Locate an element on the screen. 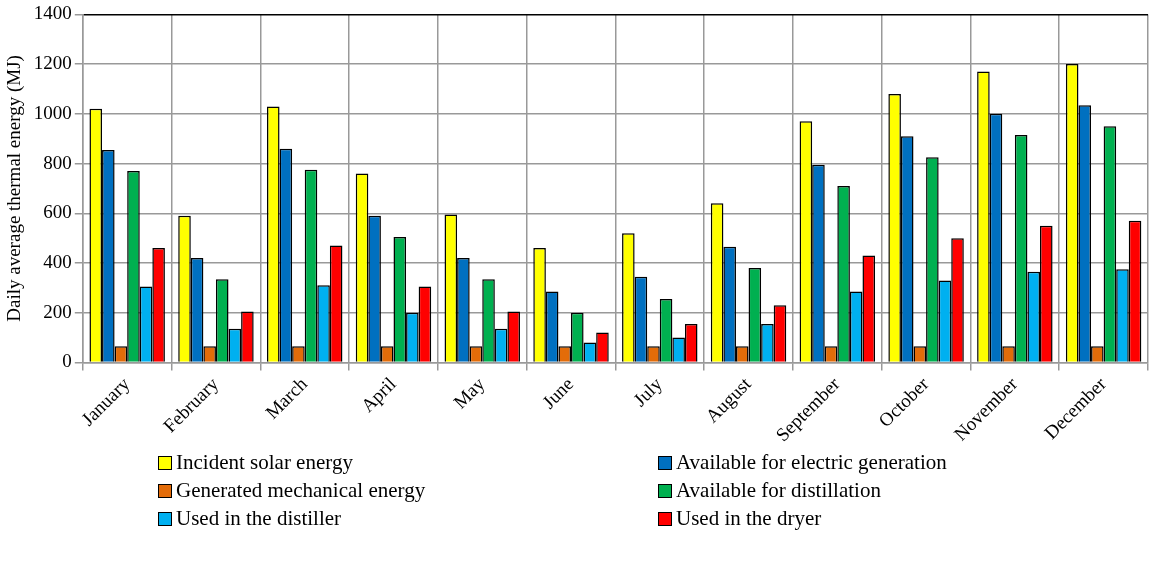 The height and width of the screenshot is (565, 1154). x-tick-label: June is located at coordinates (557, 392).